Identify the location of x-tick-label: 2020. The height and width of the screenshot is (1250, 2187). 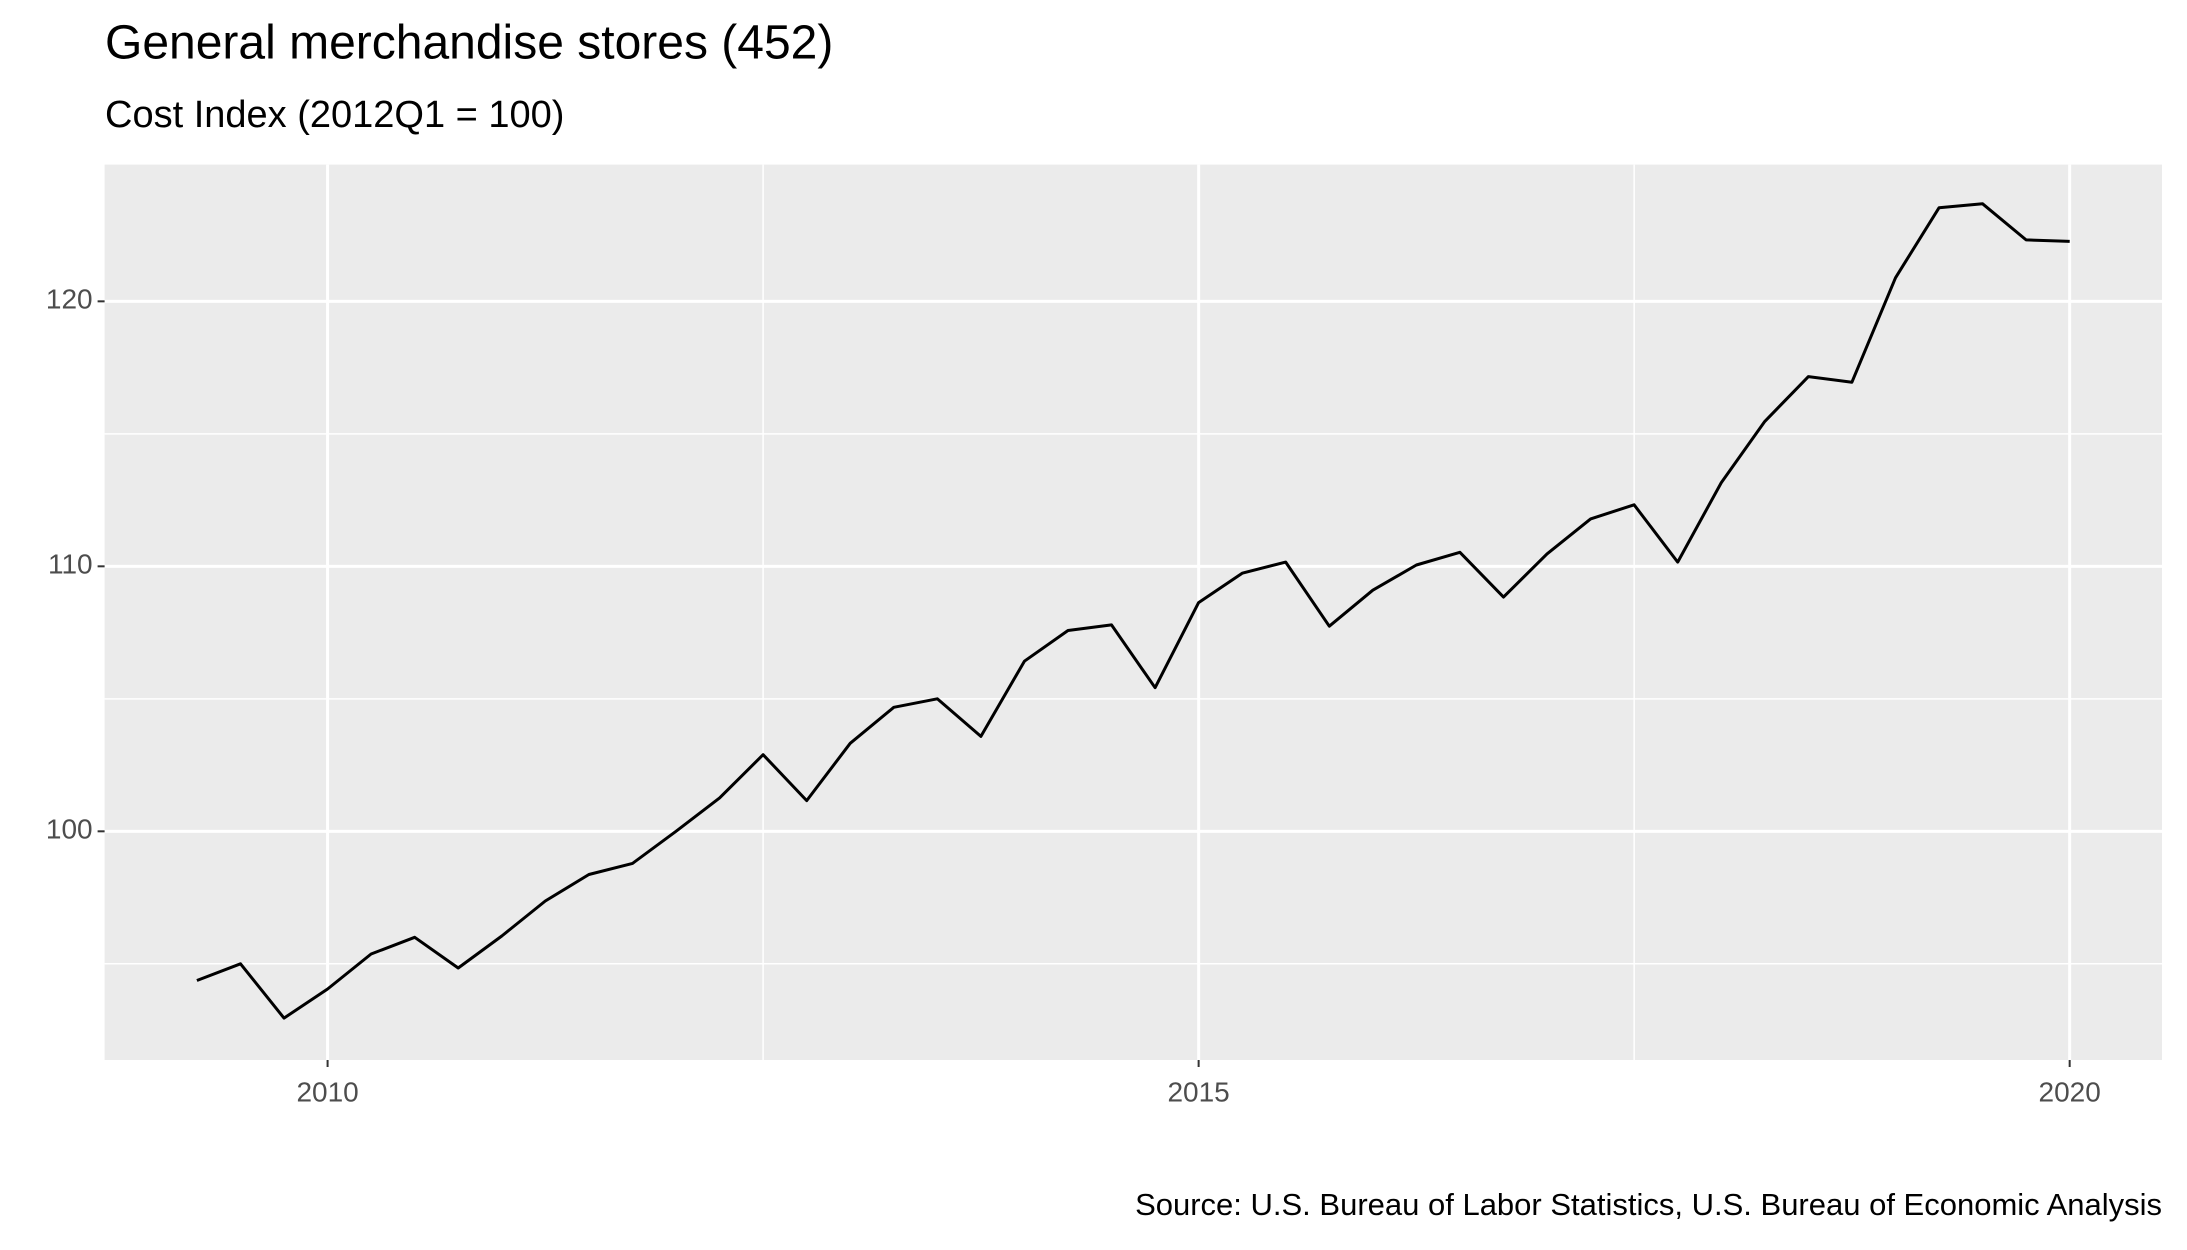
(2070, 1091).